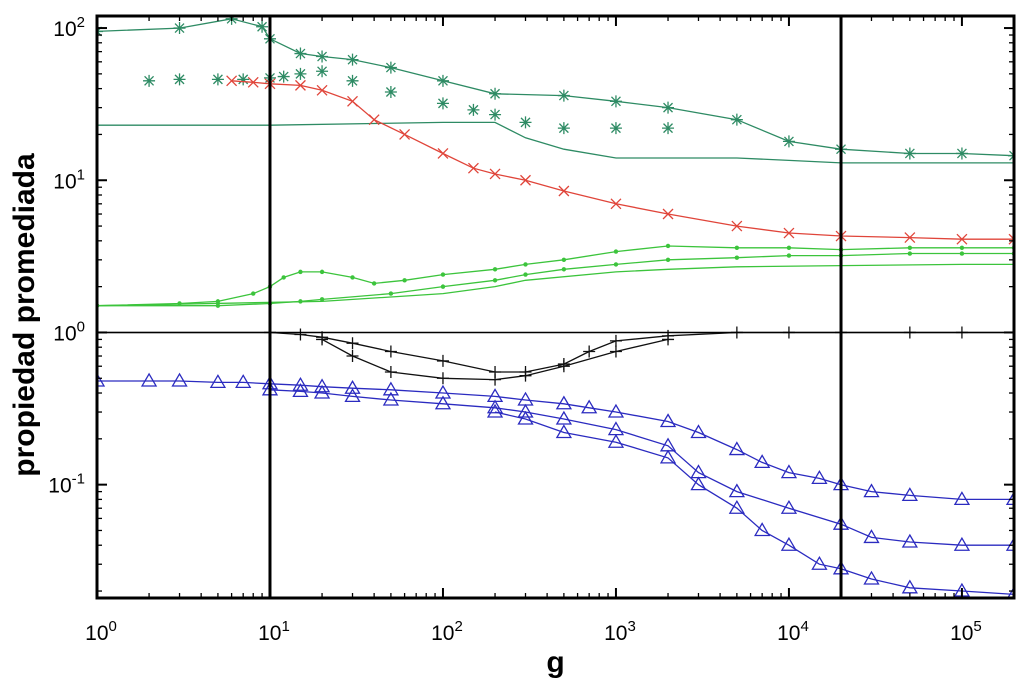  Describe the element at coordinates (66, 484) in the screenshot. I see `y-tick-label: 10⁻¹` at that location.